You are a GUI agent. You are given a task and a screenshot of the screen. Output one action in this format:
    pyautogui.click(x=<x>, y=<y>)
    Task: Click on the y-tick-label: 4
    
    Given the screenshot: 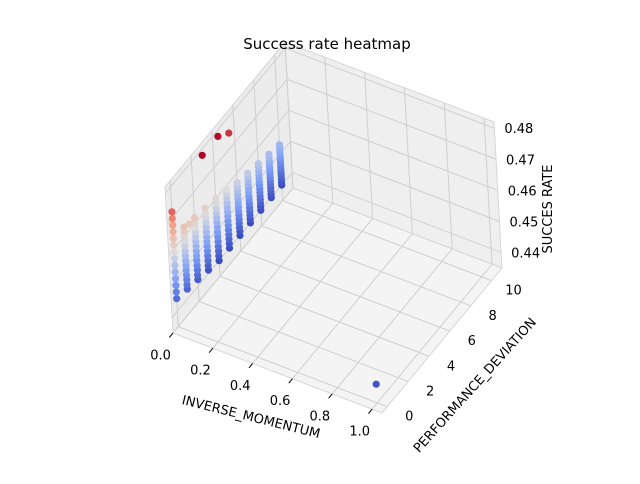 What is the action you would take?
    pyautogui.click(x=451, y=366)
    